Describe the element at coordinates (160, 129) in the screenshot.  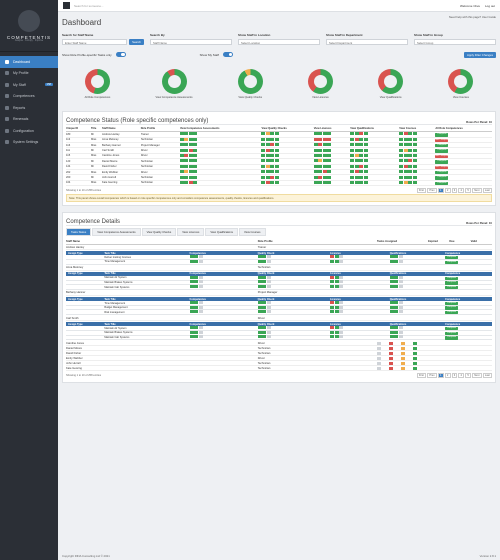
I see `column-header: Role Profile` at that location.